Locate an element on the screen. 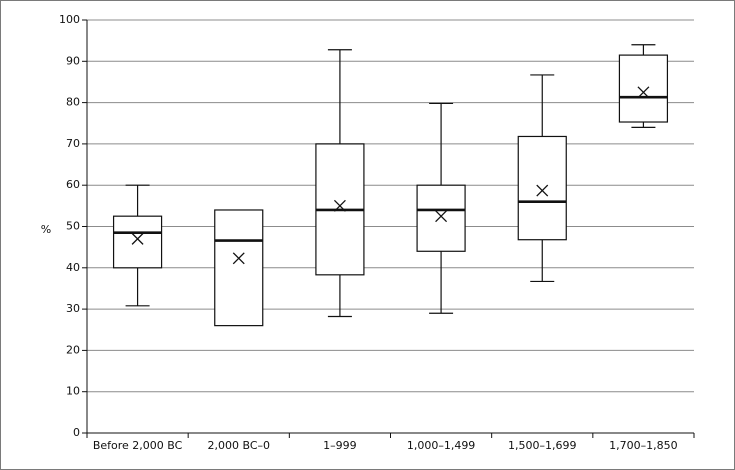 Image resolution: width=735 pixels, height=470 pixels. x-category-label: 2,000 BC–0 is located at coordinates (238, 445).